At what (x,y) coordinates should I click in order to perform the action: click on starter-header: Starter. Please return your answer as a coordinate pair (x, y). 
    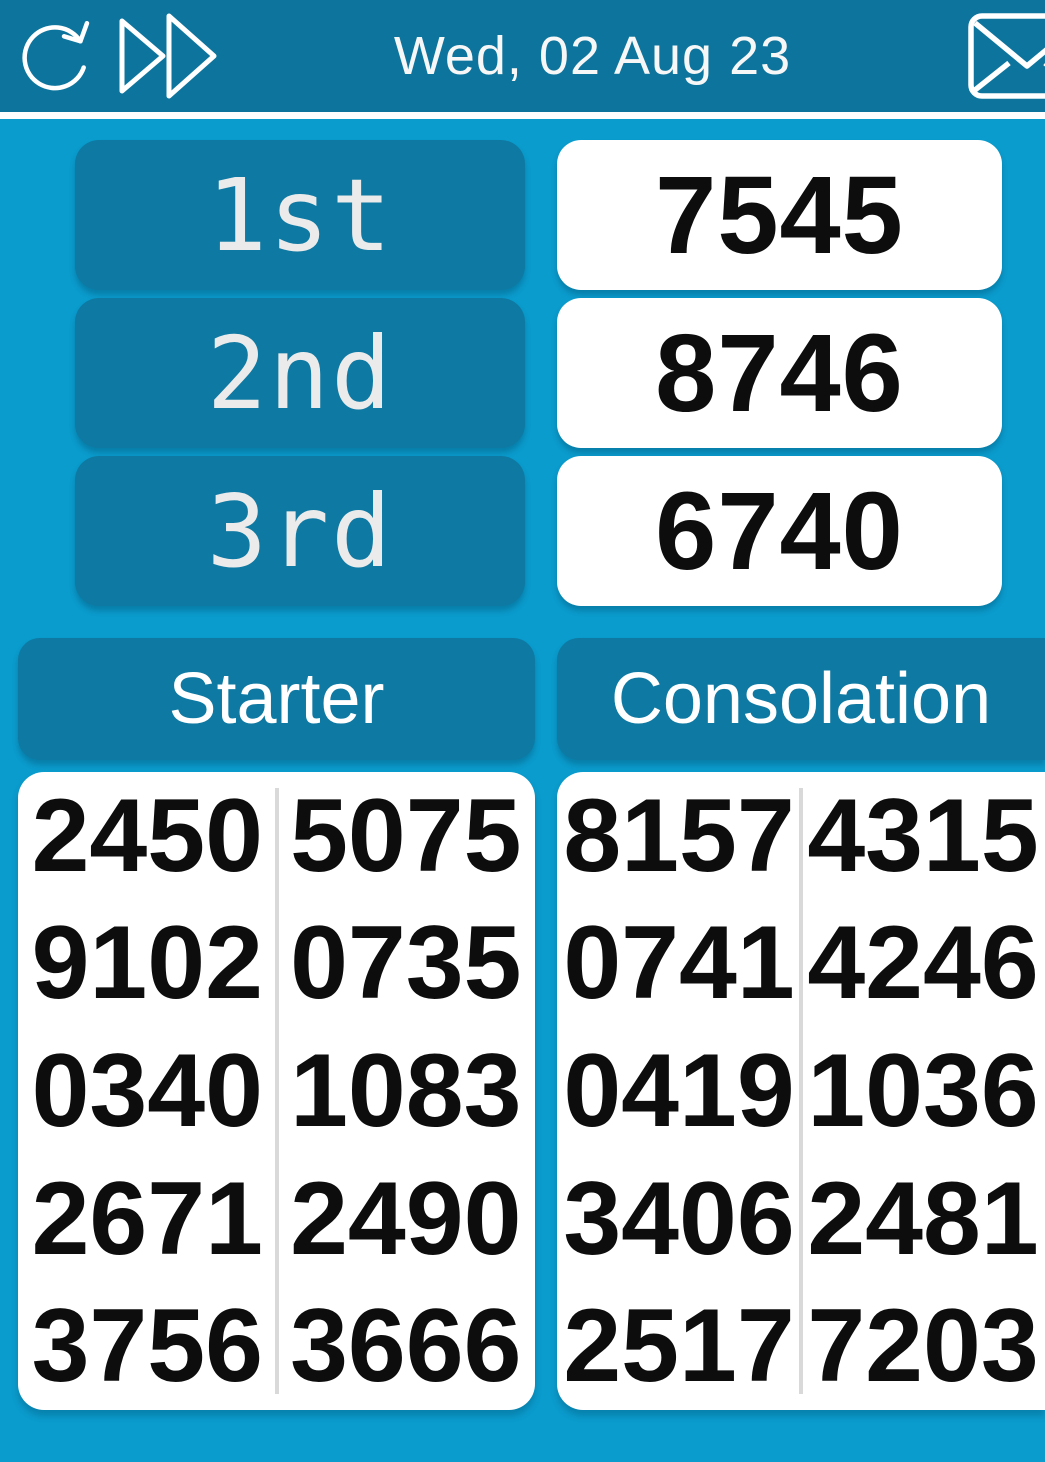
    Looking at the image, I should click on (276, 699).